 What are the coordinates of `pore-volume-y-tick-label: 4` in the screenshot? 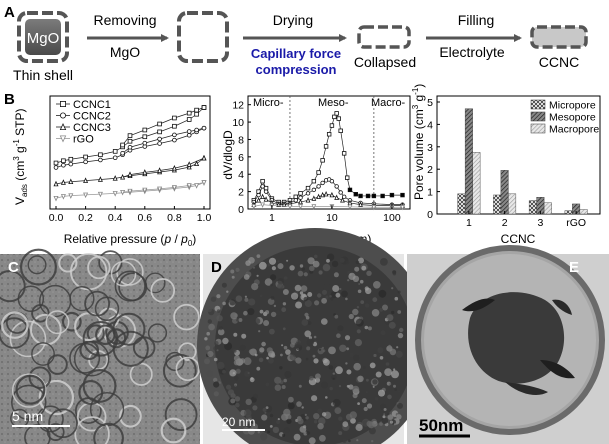 It's located at (430, 125).